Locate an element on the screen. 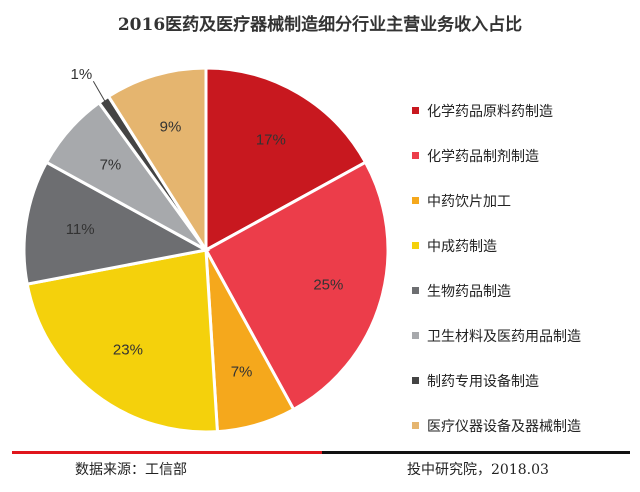 The image size is (640, 492). legend-label: 医疗仪器设备及器械制造 is located at coordinates (504, 426).